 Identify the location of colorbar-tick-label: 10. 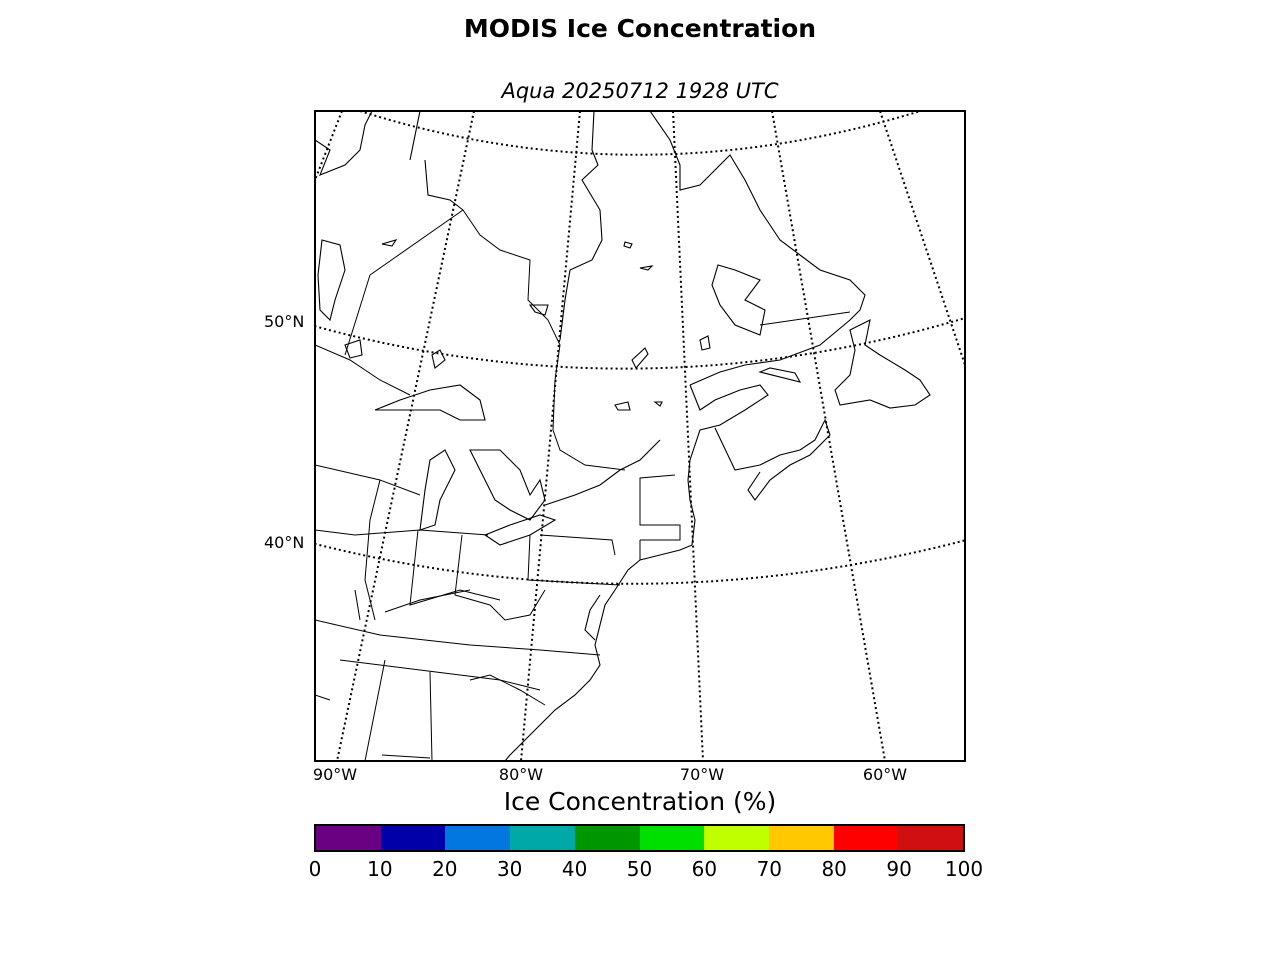
(380, 869).